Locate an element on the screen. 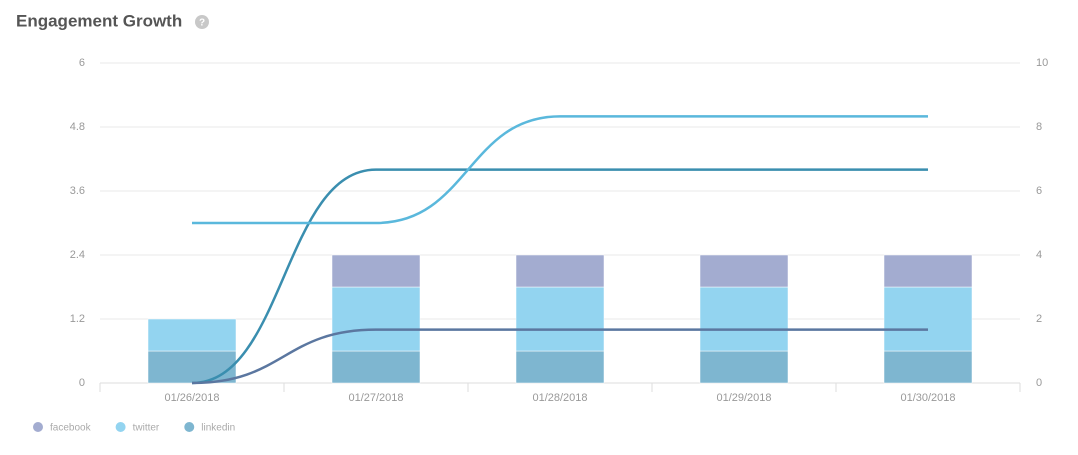  x-tick-label: 01/29/2018 is located at coordinates (743, 398).